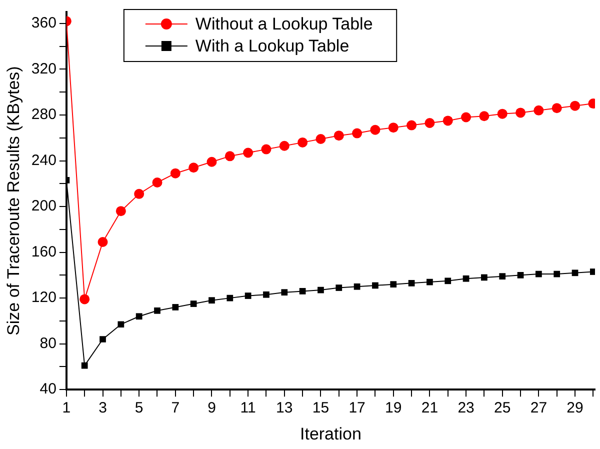 The width and height of the screenshot is (600, 449). Describe the element at coordinates (331, 434) in the screenshot. I see `x-axis-title: Iteration` at that location.